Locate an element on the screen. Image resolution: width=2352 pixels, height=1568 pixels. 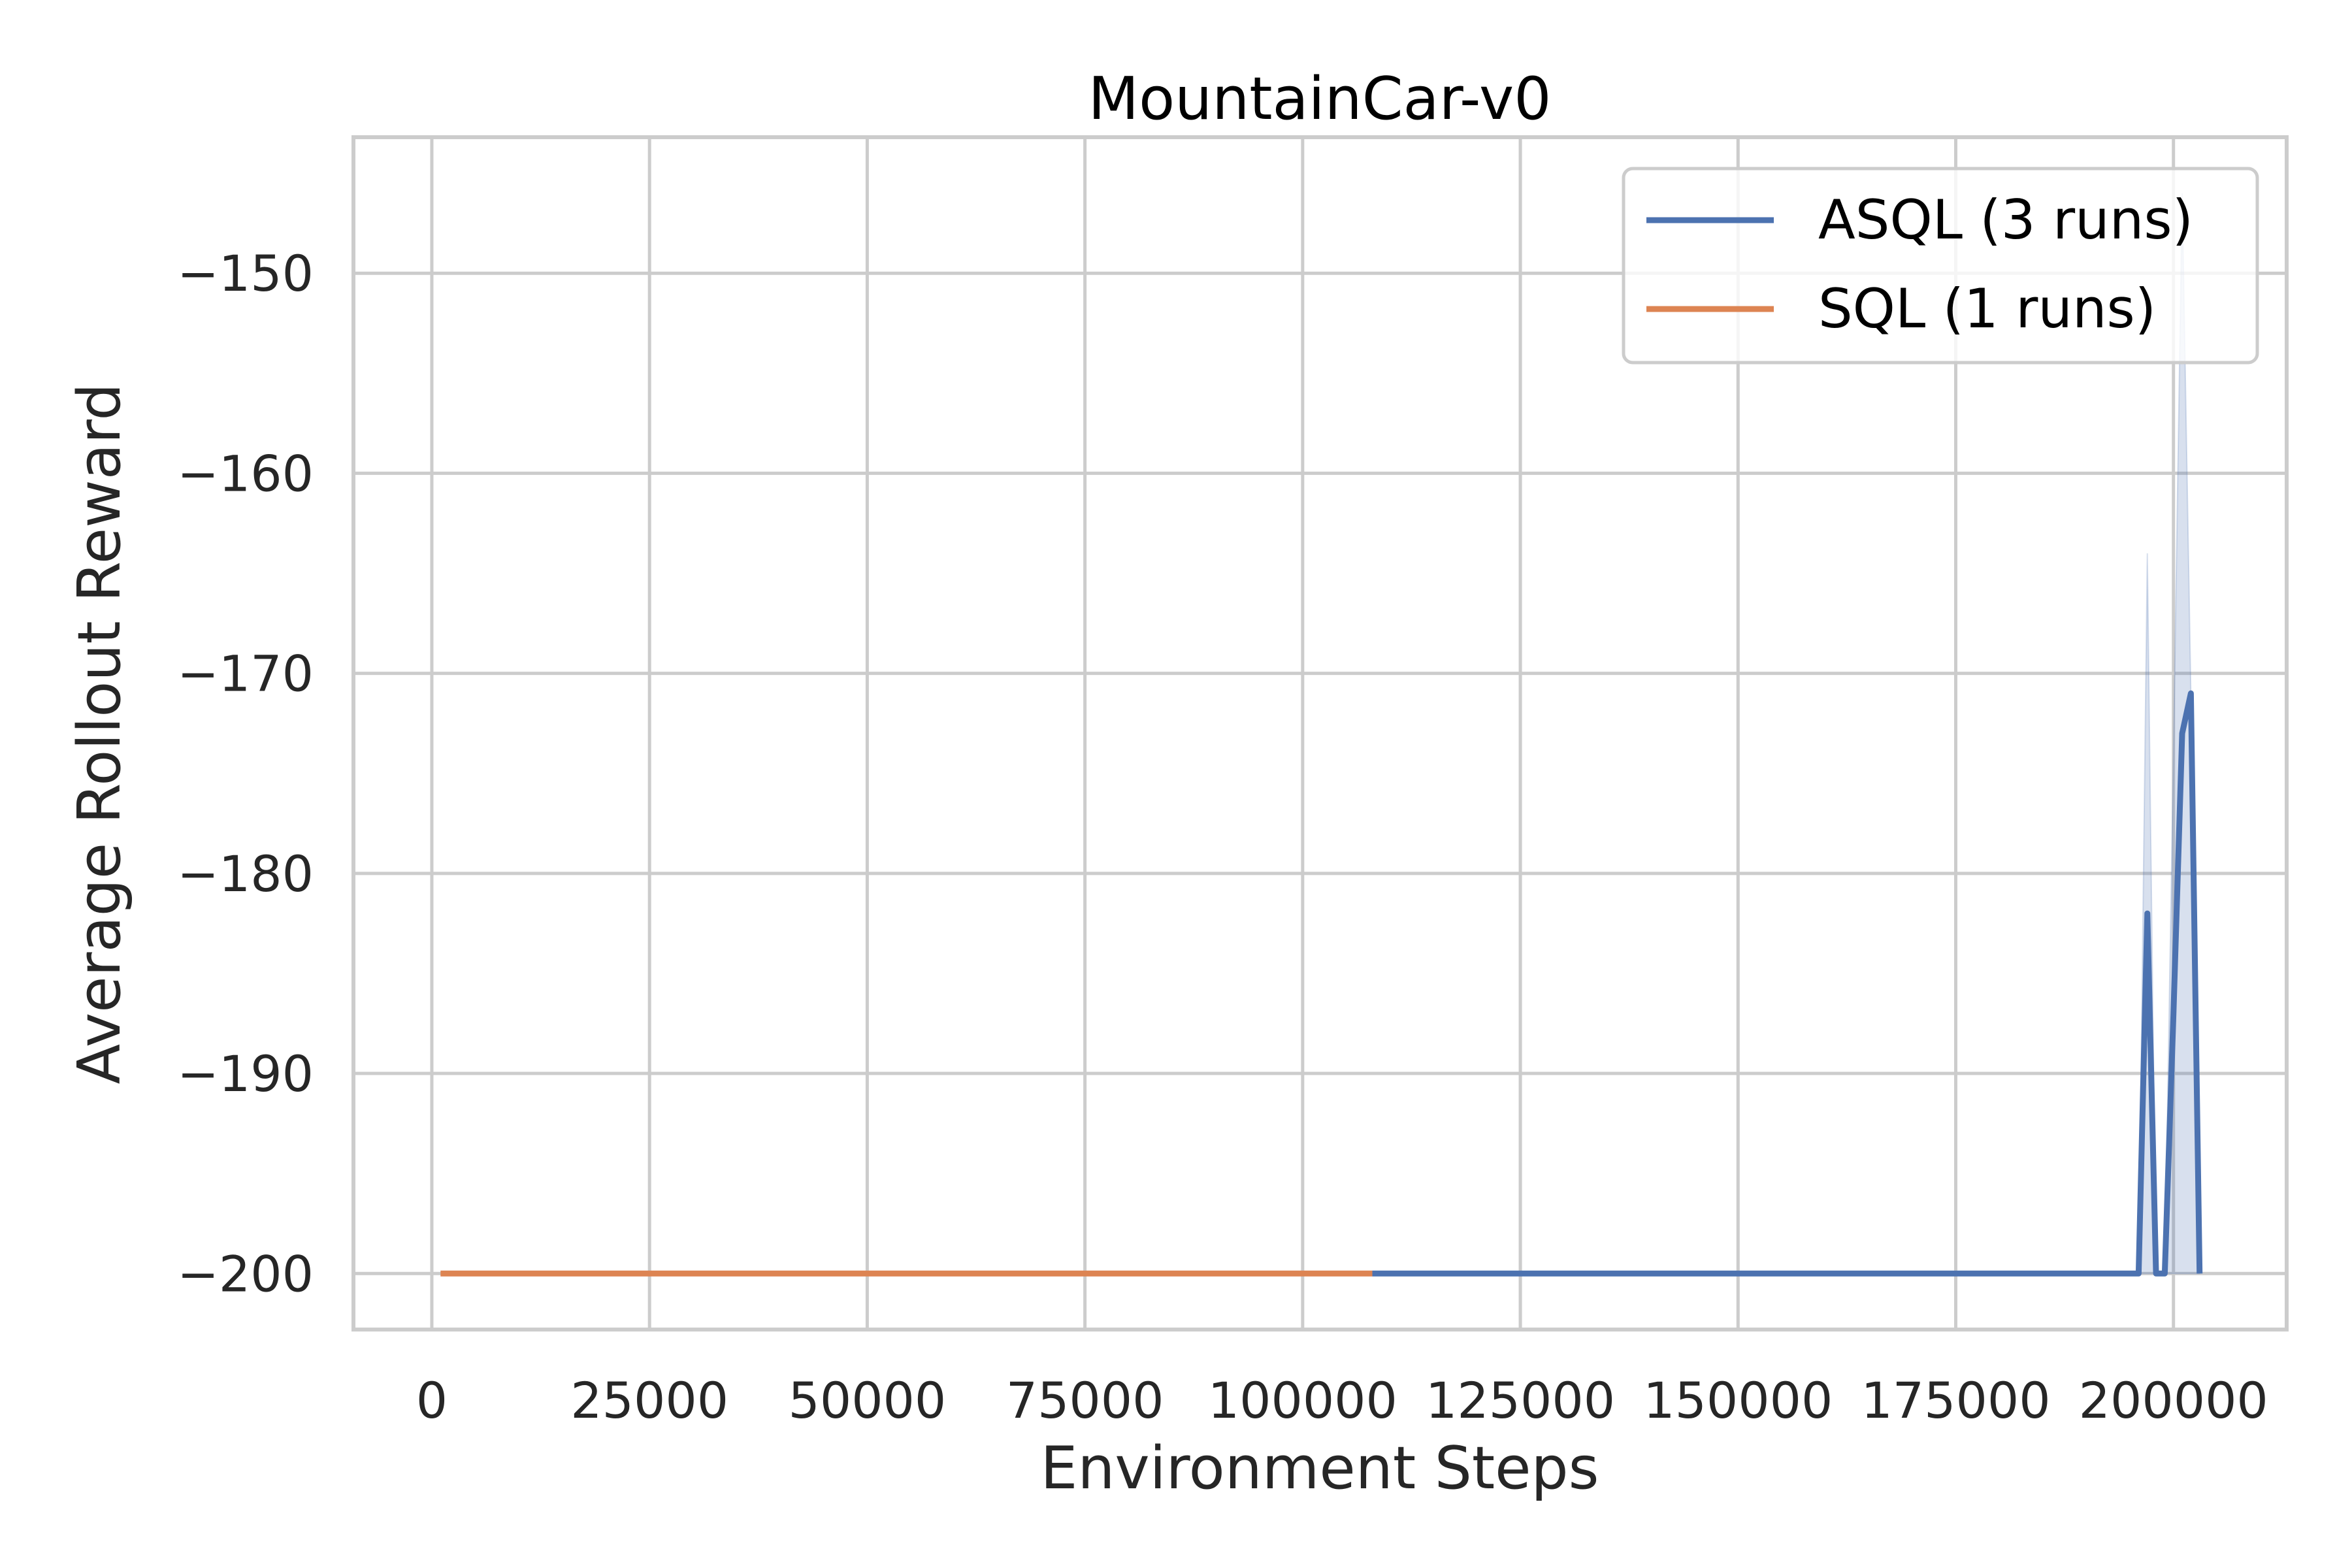
x-tick-label: 25000 is located at coordinates (649, 1400).